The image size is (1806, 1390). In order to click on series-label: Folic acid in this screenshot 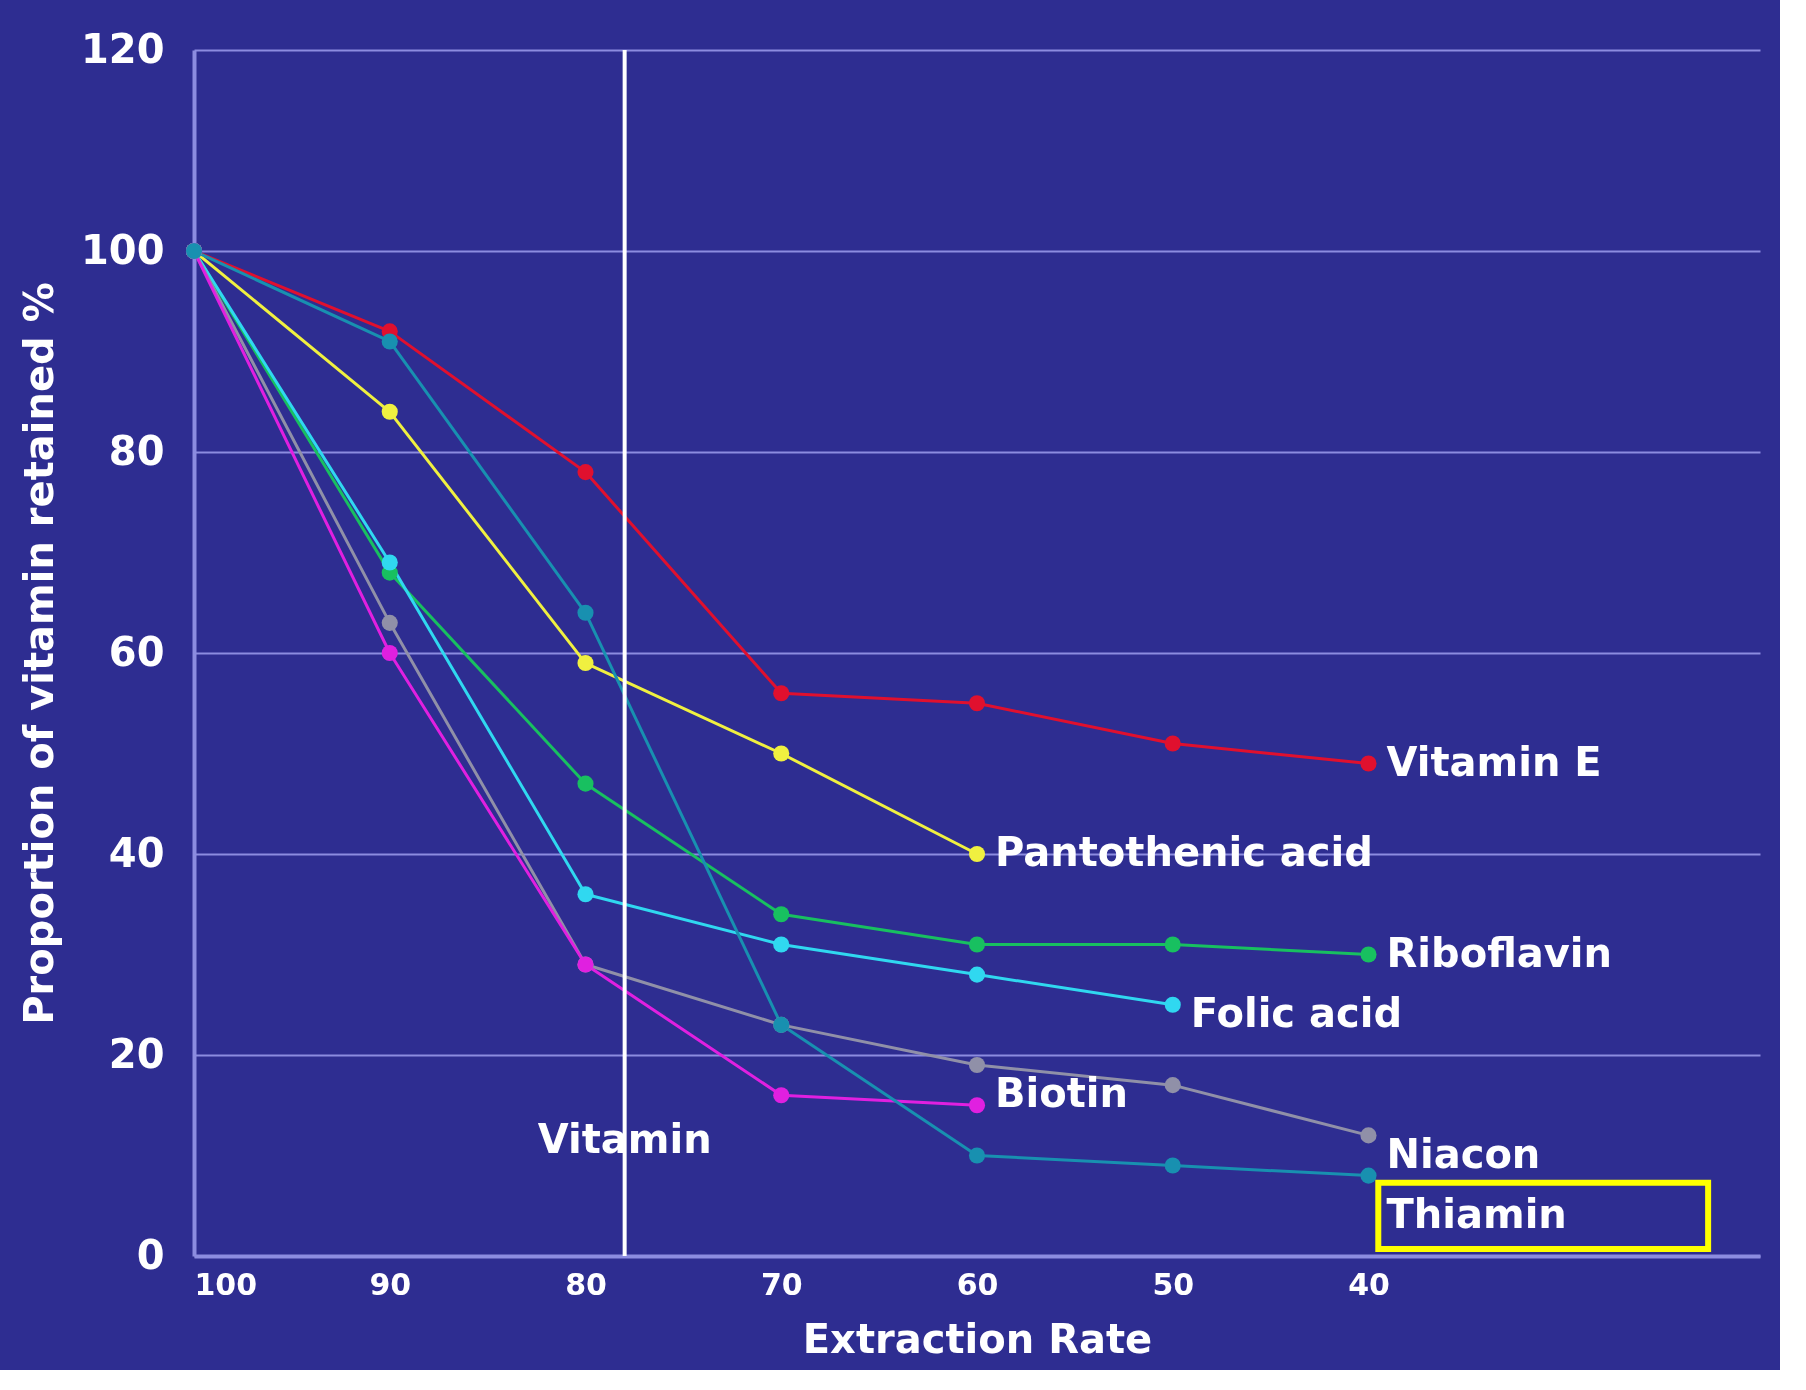, I will do `click(1296, 1012)`.